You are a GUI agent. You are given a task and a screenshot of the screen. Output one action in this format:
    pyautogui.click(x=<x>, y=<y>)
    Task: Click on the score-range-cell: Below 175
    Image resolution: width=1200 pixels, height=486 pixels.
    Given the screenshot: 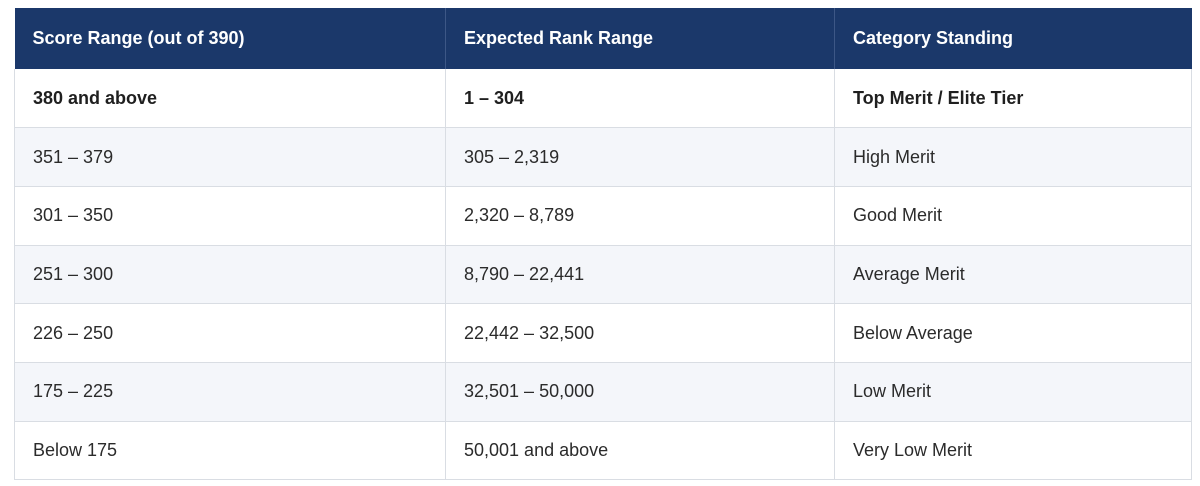 What is the action you would take?
    pyautogui.click(x=230, y=451)
    